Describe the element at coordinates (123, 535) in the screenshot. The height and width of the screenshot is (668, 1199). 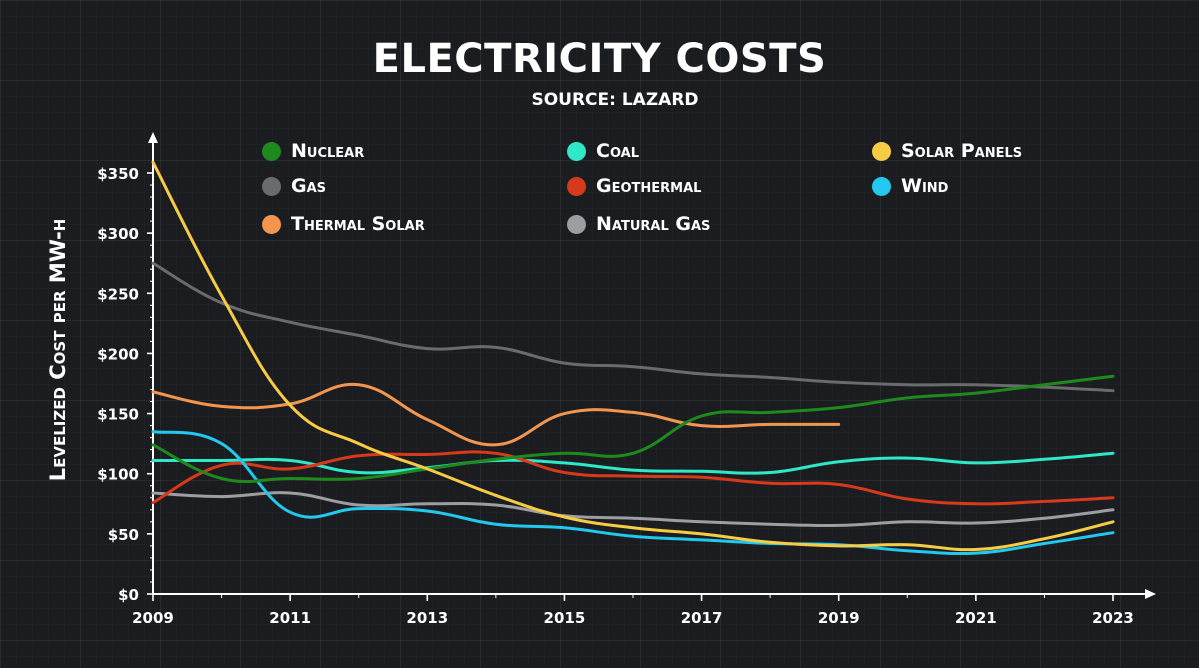
I see `y-tick-label: $50` at that location.